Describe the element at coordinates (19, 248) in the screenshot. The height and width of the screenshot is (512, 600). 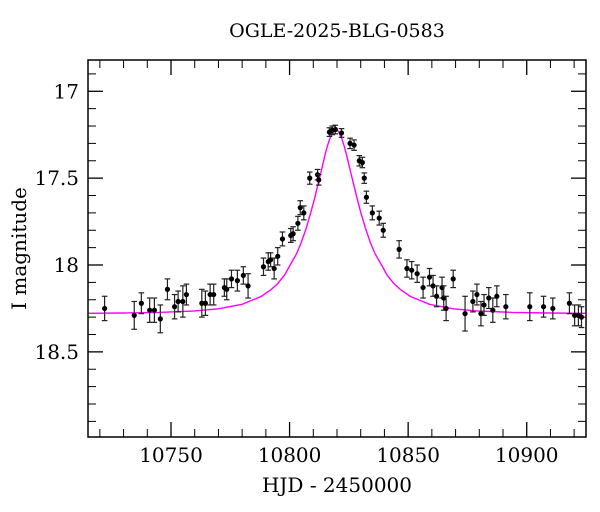
I see `y-axis-label: I magnitude` at that location.